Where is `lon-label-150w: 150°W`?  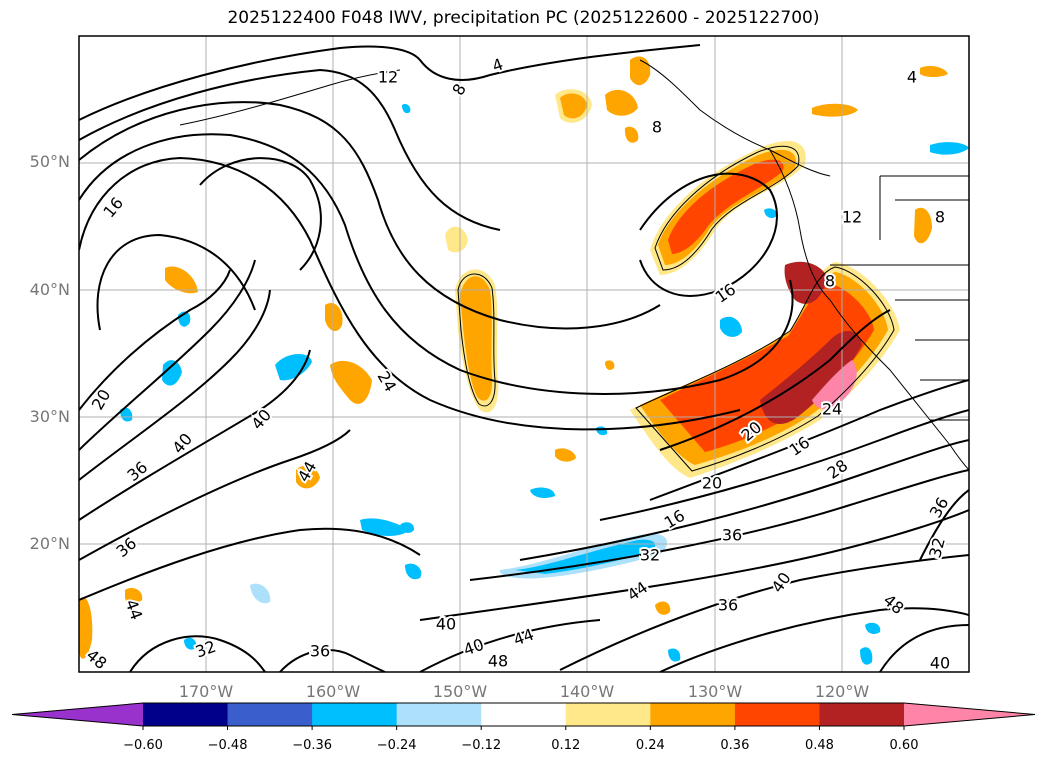 lon-label-150w: 150°W is located at coordinates (460, 691).